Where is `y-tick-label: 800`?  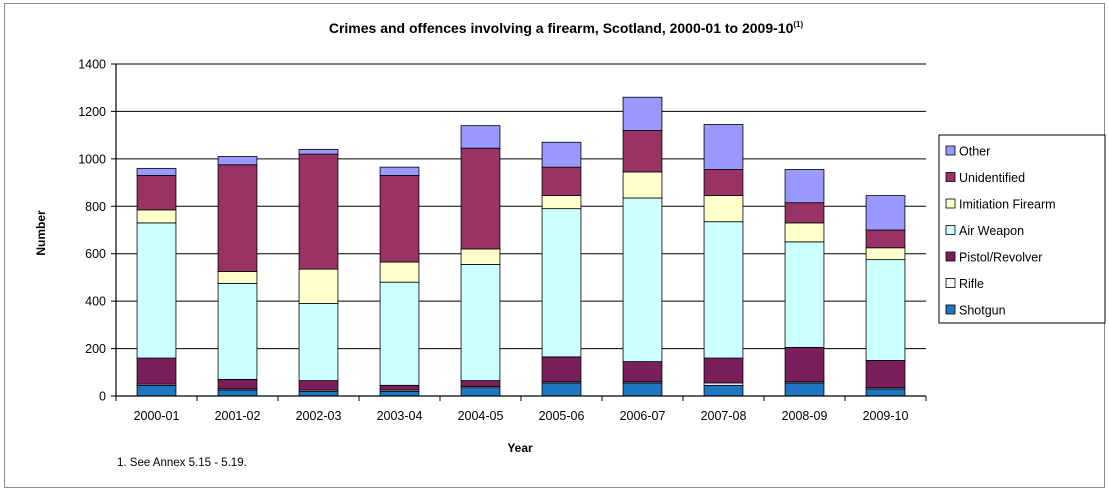
y-tick-label: 800 is located at coordinates (95, 207).